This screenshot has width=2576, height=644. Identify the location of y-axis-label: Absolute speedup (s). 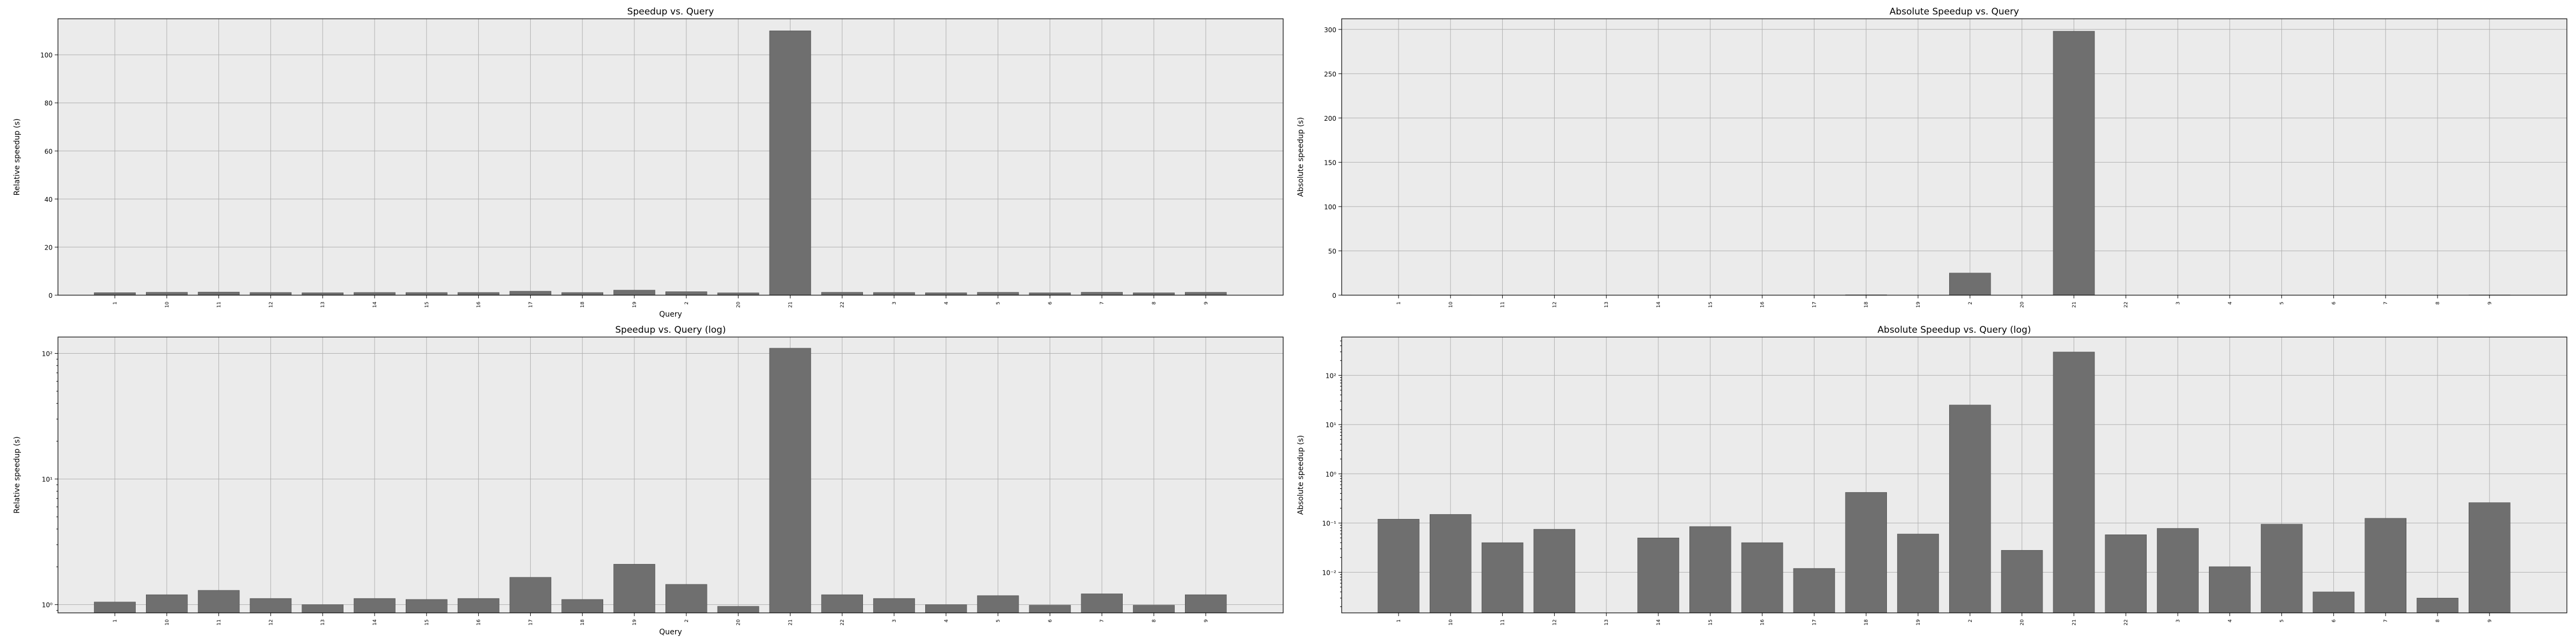
(1301, 475).